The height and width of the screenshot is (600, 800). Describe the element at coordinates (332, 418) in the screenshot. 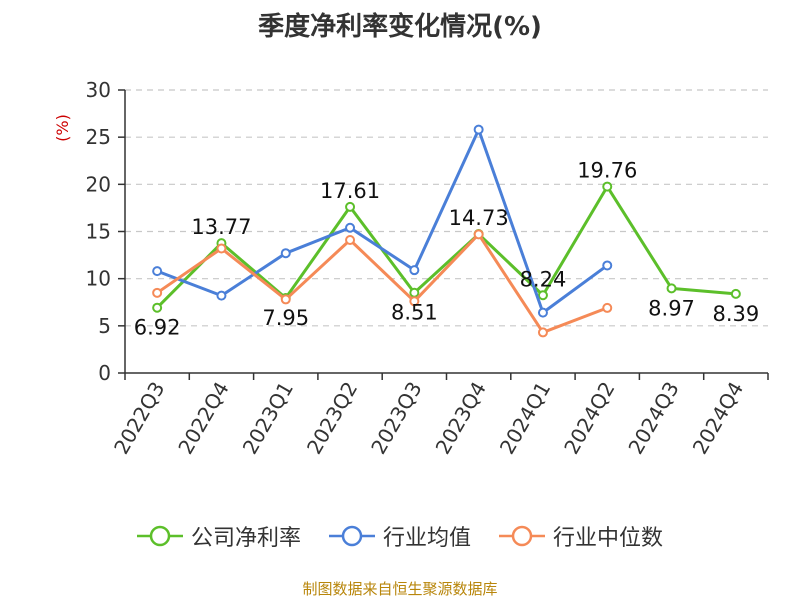

I see `x-tick-label: 2023Q2` at that location.